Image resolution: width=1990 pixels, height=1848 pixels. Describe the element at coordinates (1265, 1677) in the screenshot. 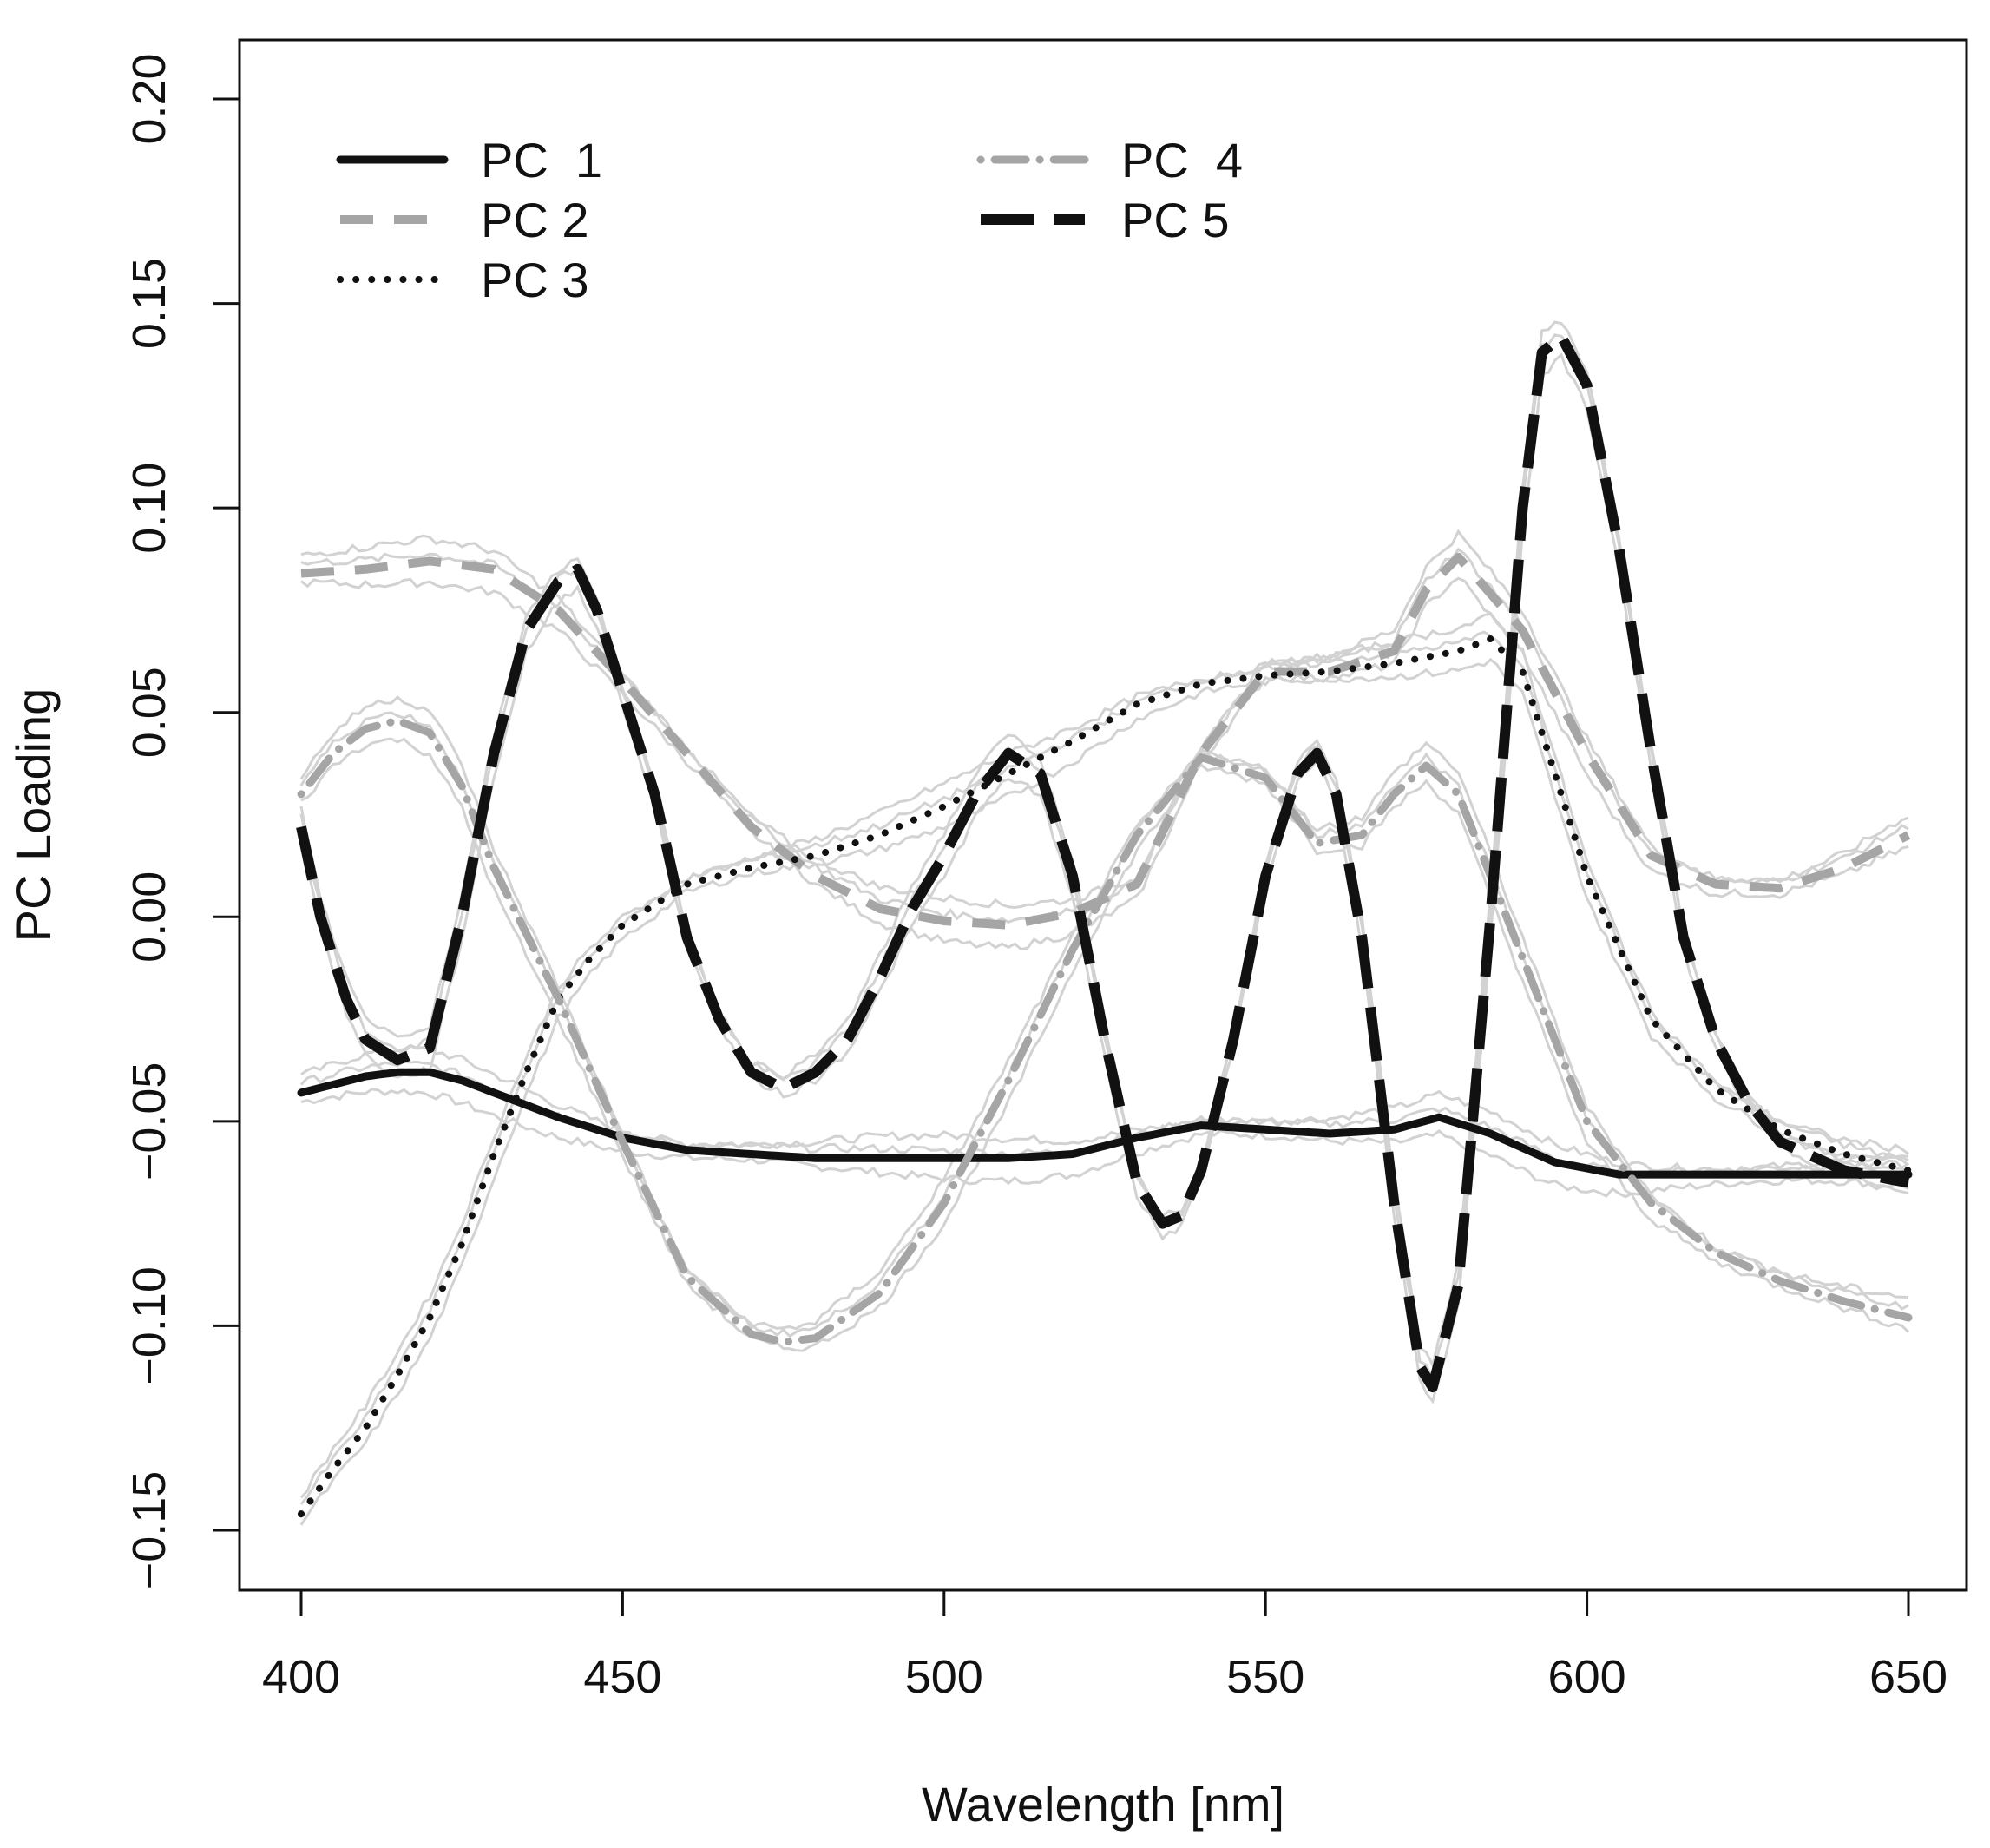

I see `x-tick-label: 550` at that location.